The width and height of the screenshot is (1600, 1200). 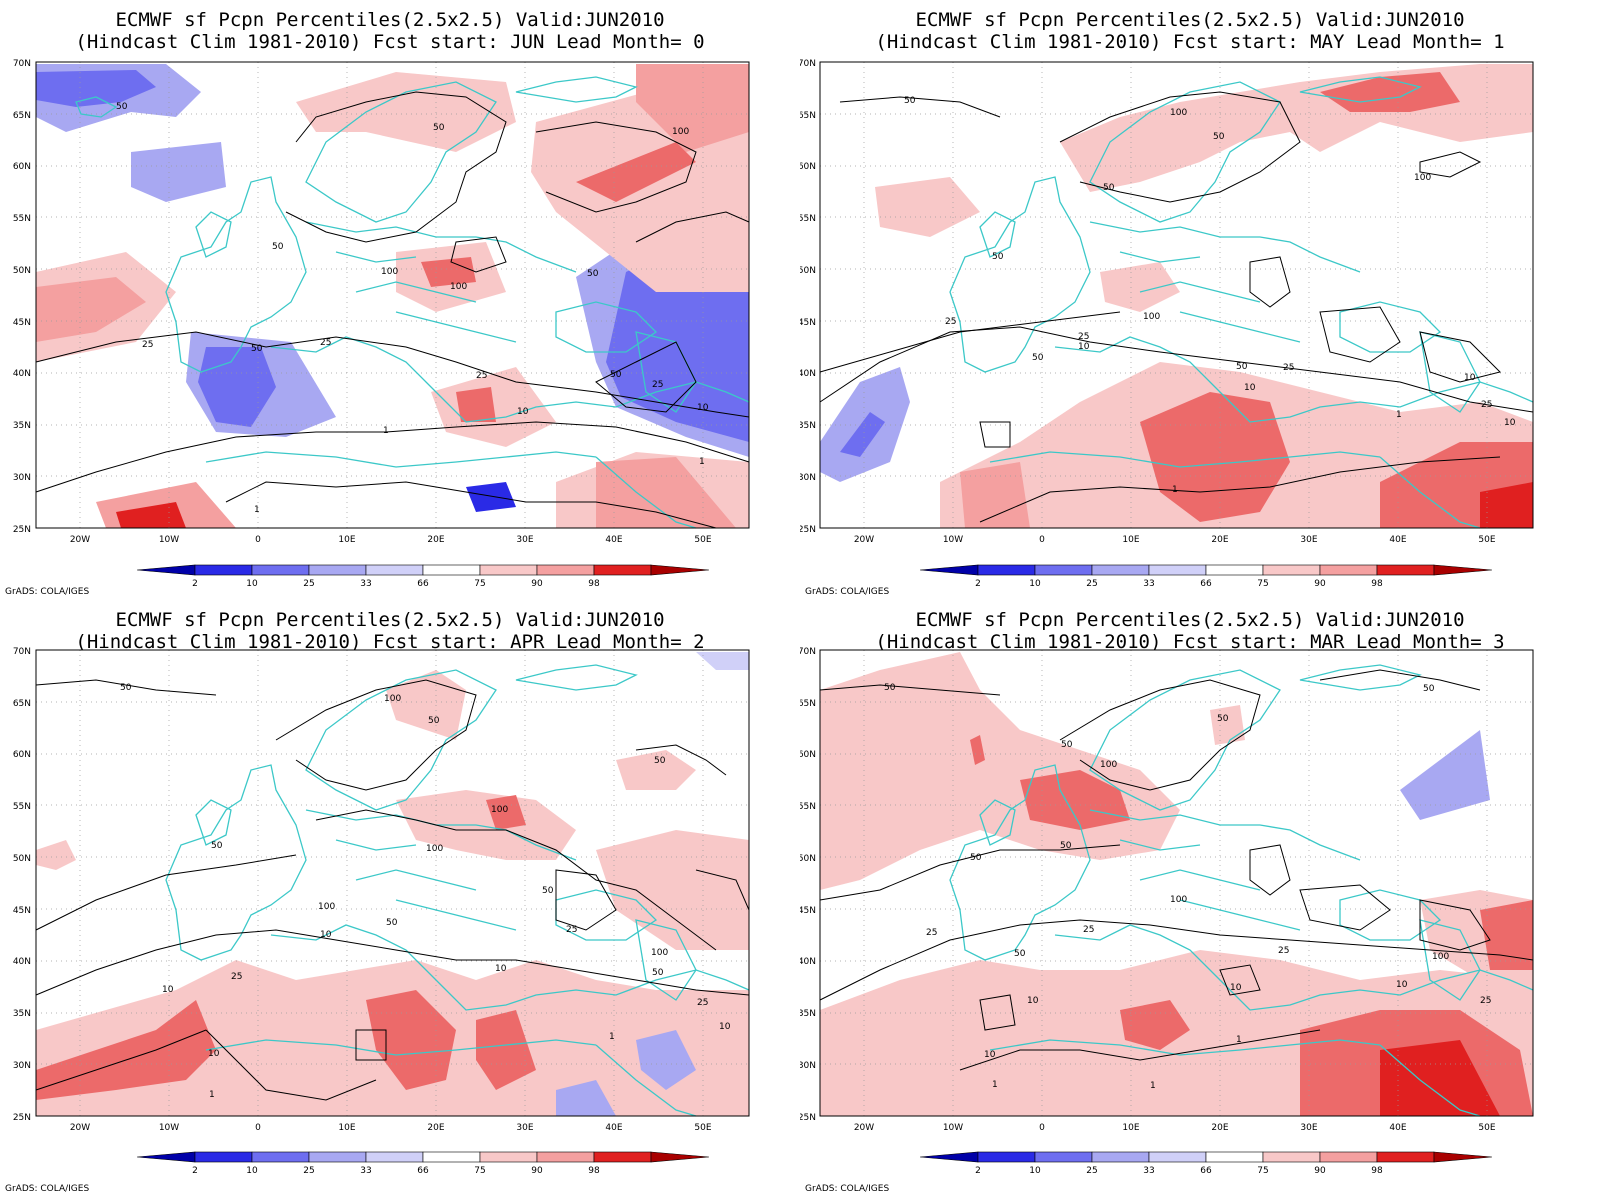 I want to click on lon-label: 20W, so click(x=864, y=1128).